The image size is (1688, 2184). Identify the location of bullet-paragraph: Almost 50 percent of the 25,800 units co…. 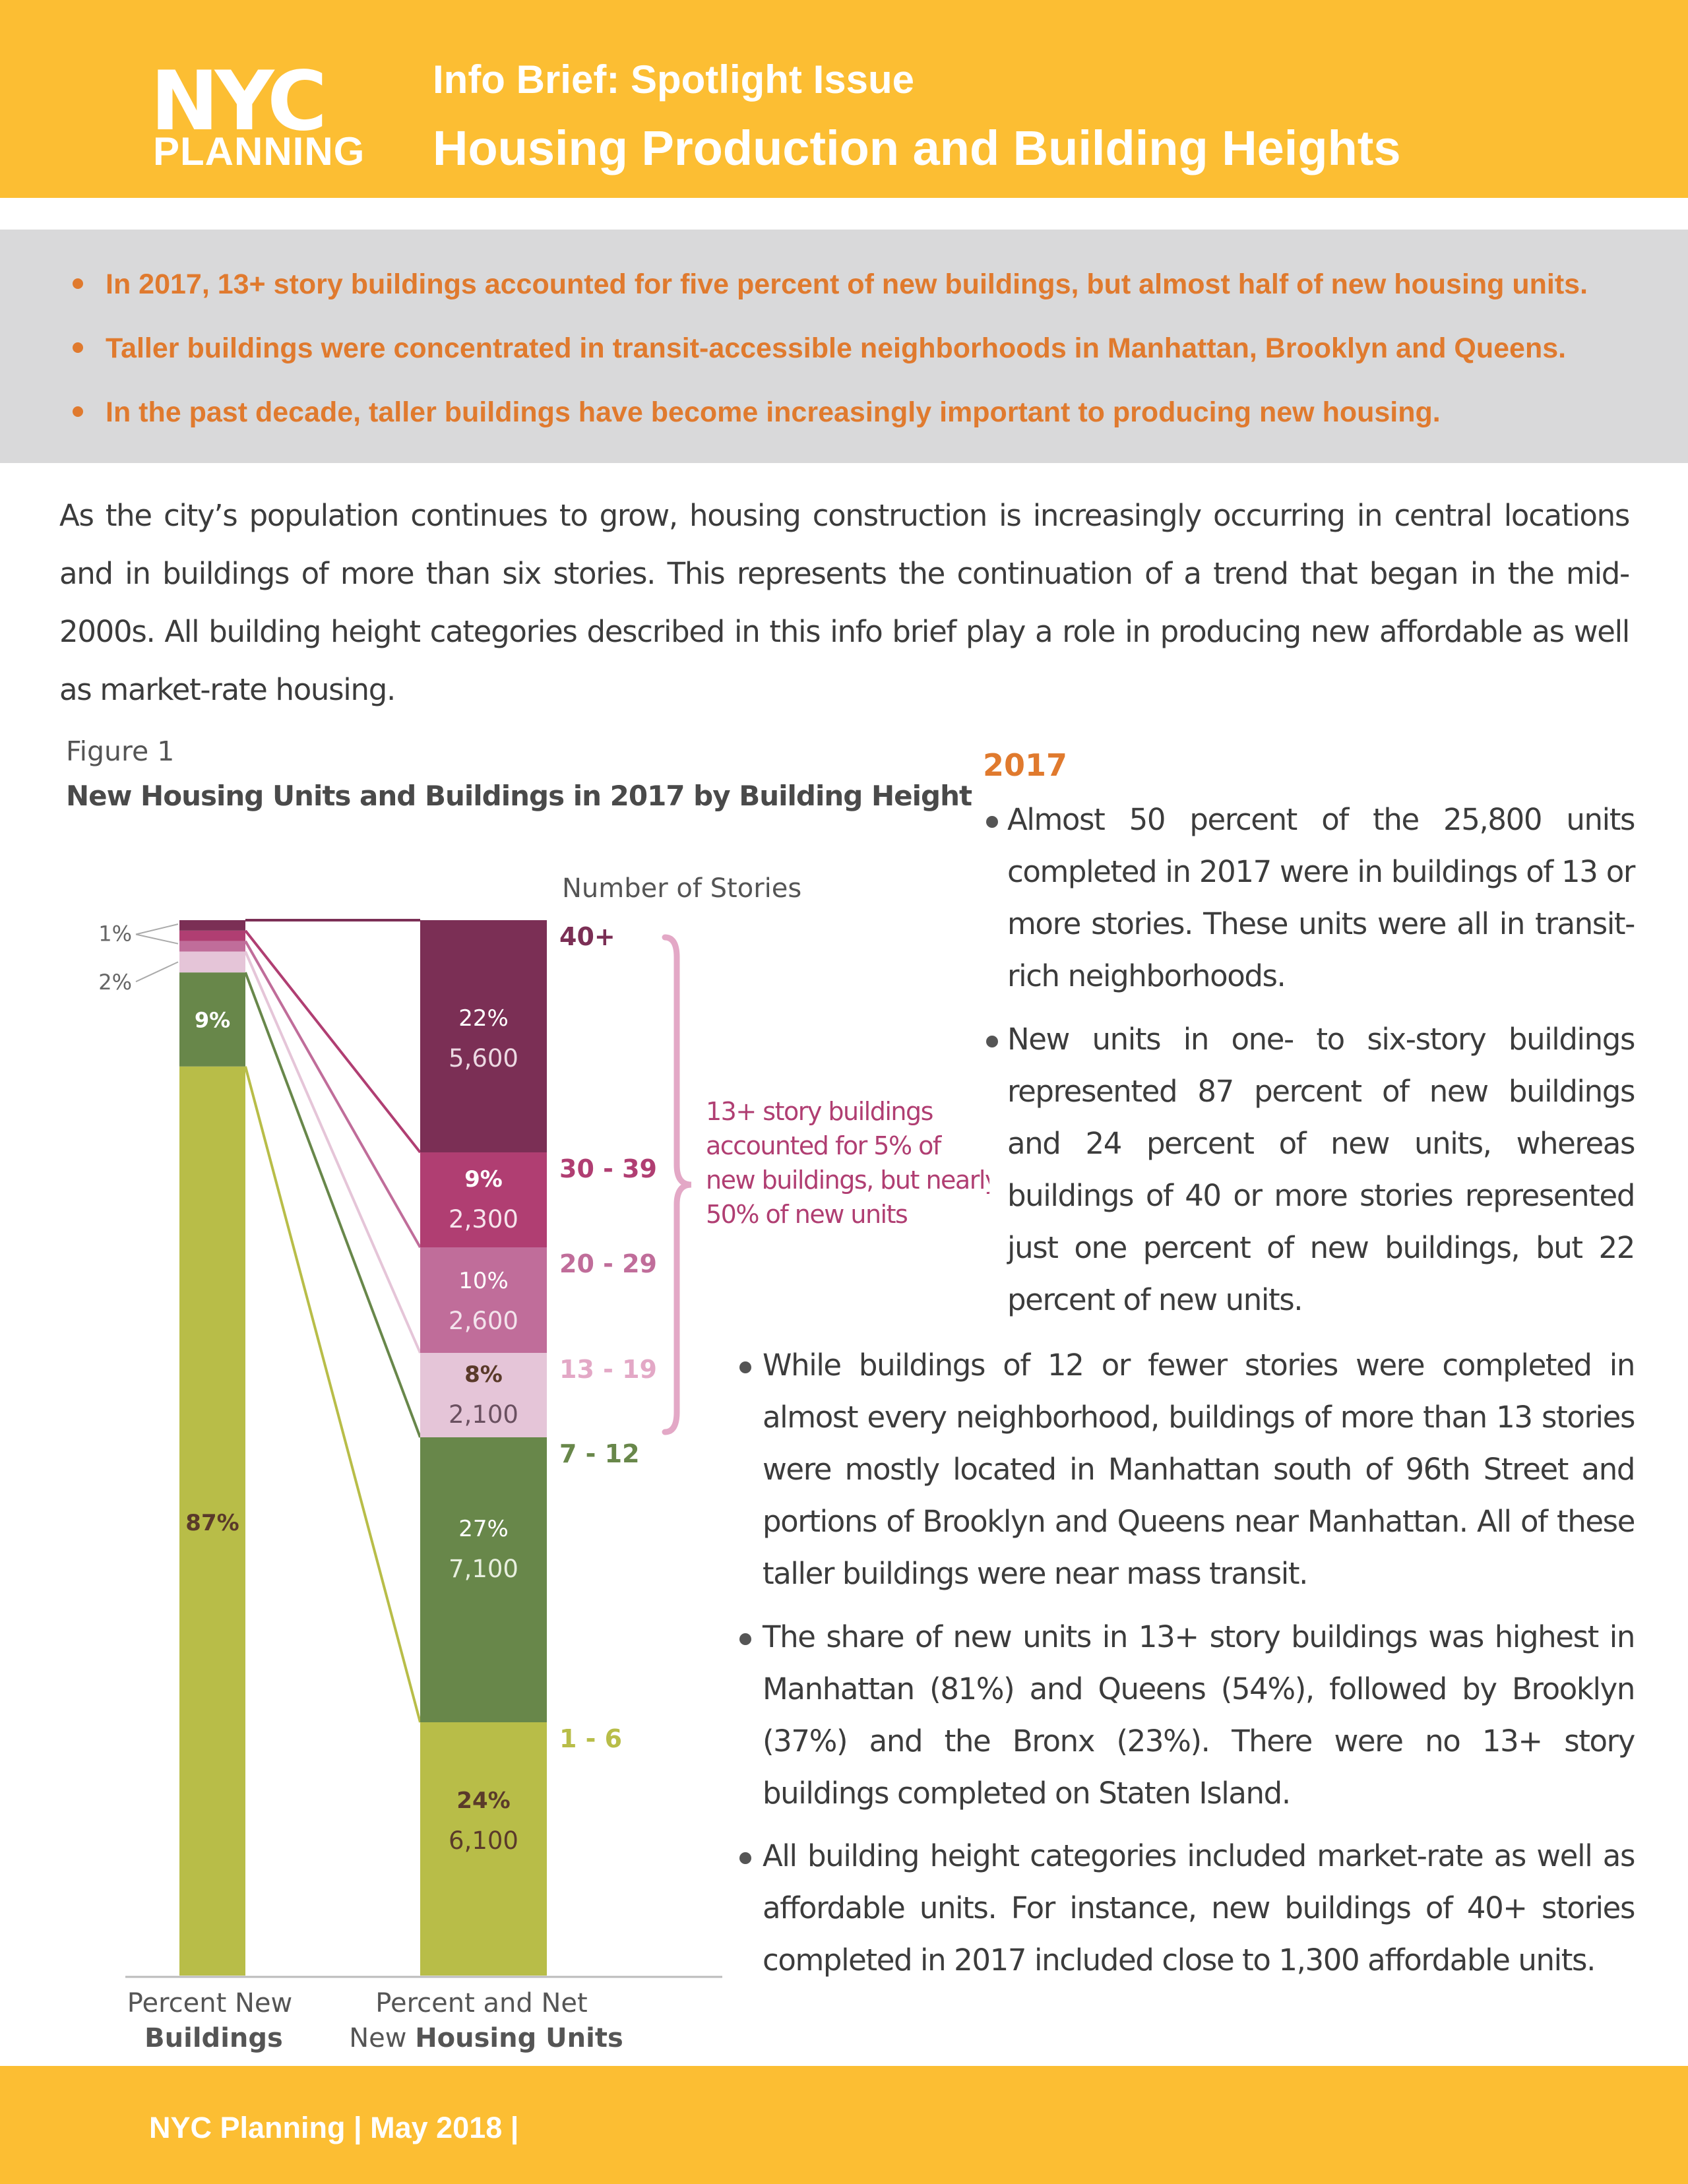
(1321, 897).